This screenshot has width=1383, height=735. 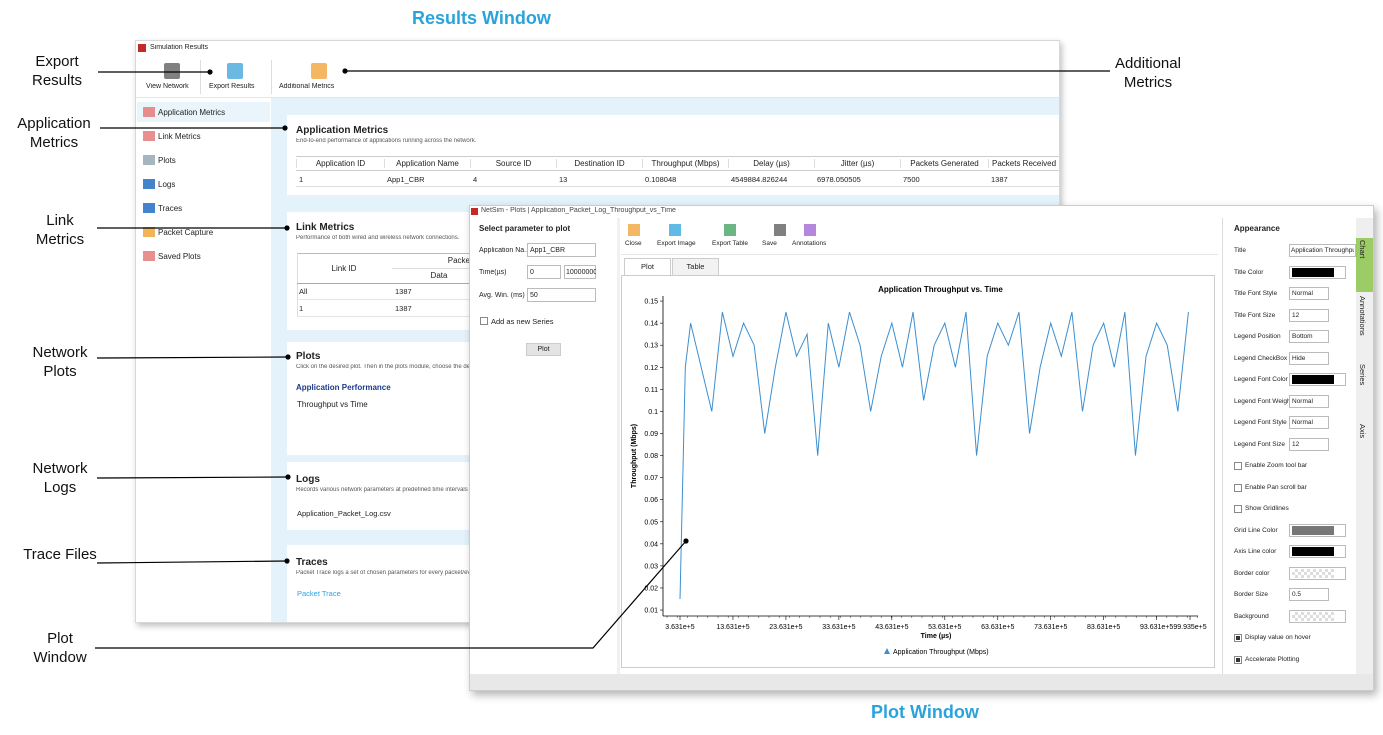 What do you see at coordinates (651, 588) in the screenshot?
I see `y-tick-label: 0.02` at bounding box center [651, 588].